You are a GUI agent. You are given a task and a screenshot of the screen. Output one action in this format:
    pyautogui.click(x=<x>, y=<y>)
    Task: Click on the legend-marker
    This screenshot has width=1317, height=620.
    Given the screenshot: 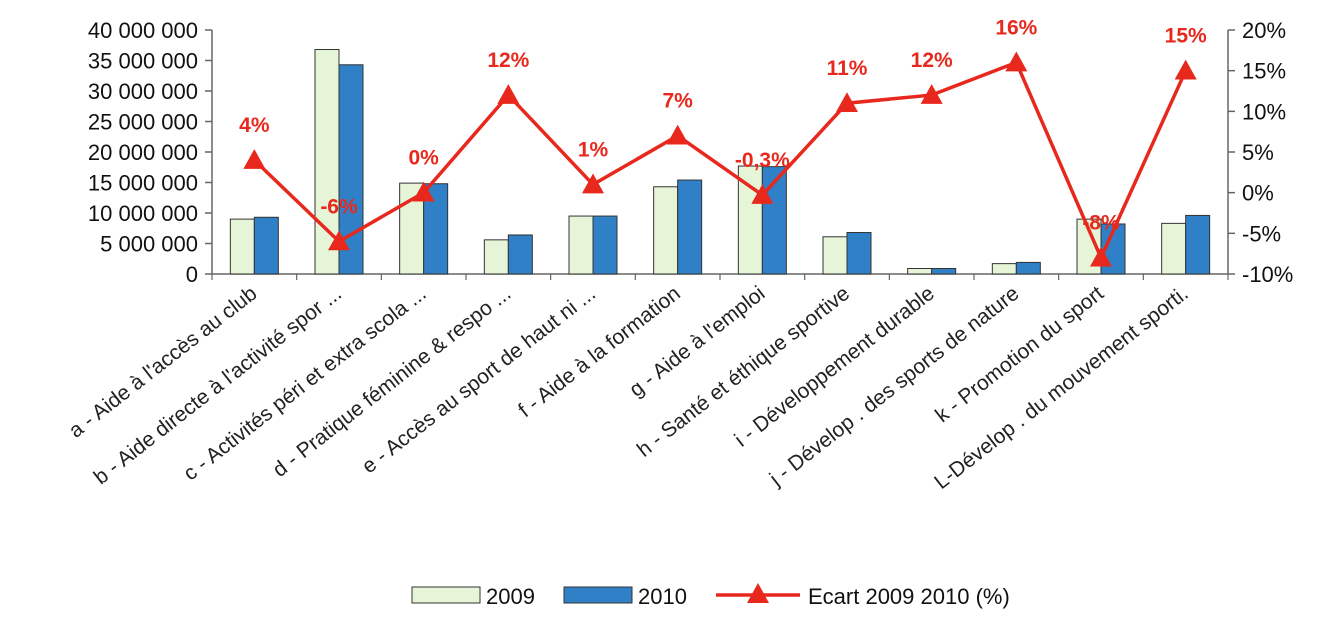 What is the action you would take?
    pyautogui.click(x=758, y=593)
    